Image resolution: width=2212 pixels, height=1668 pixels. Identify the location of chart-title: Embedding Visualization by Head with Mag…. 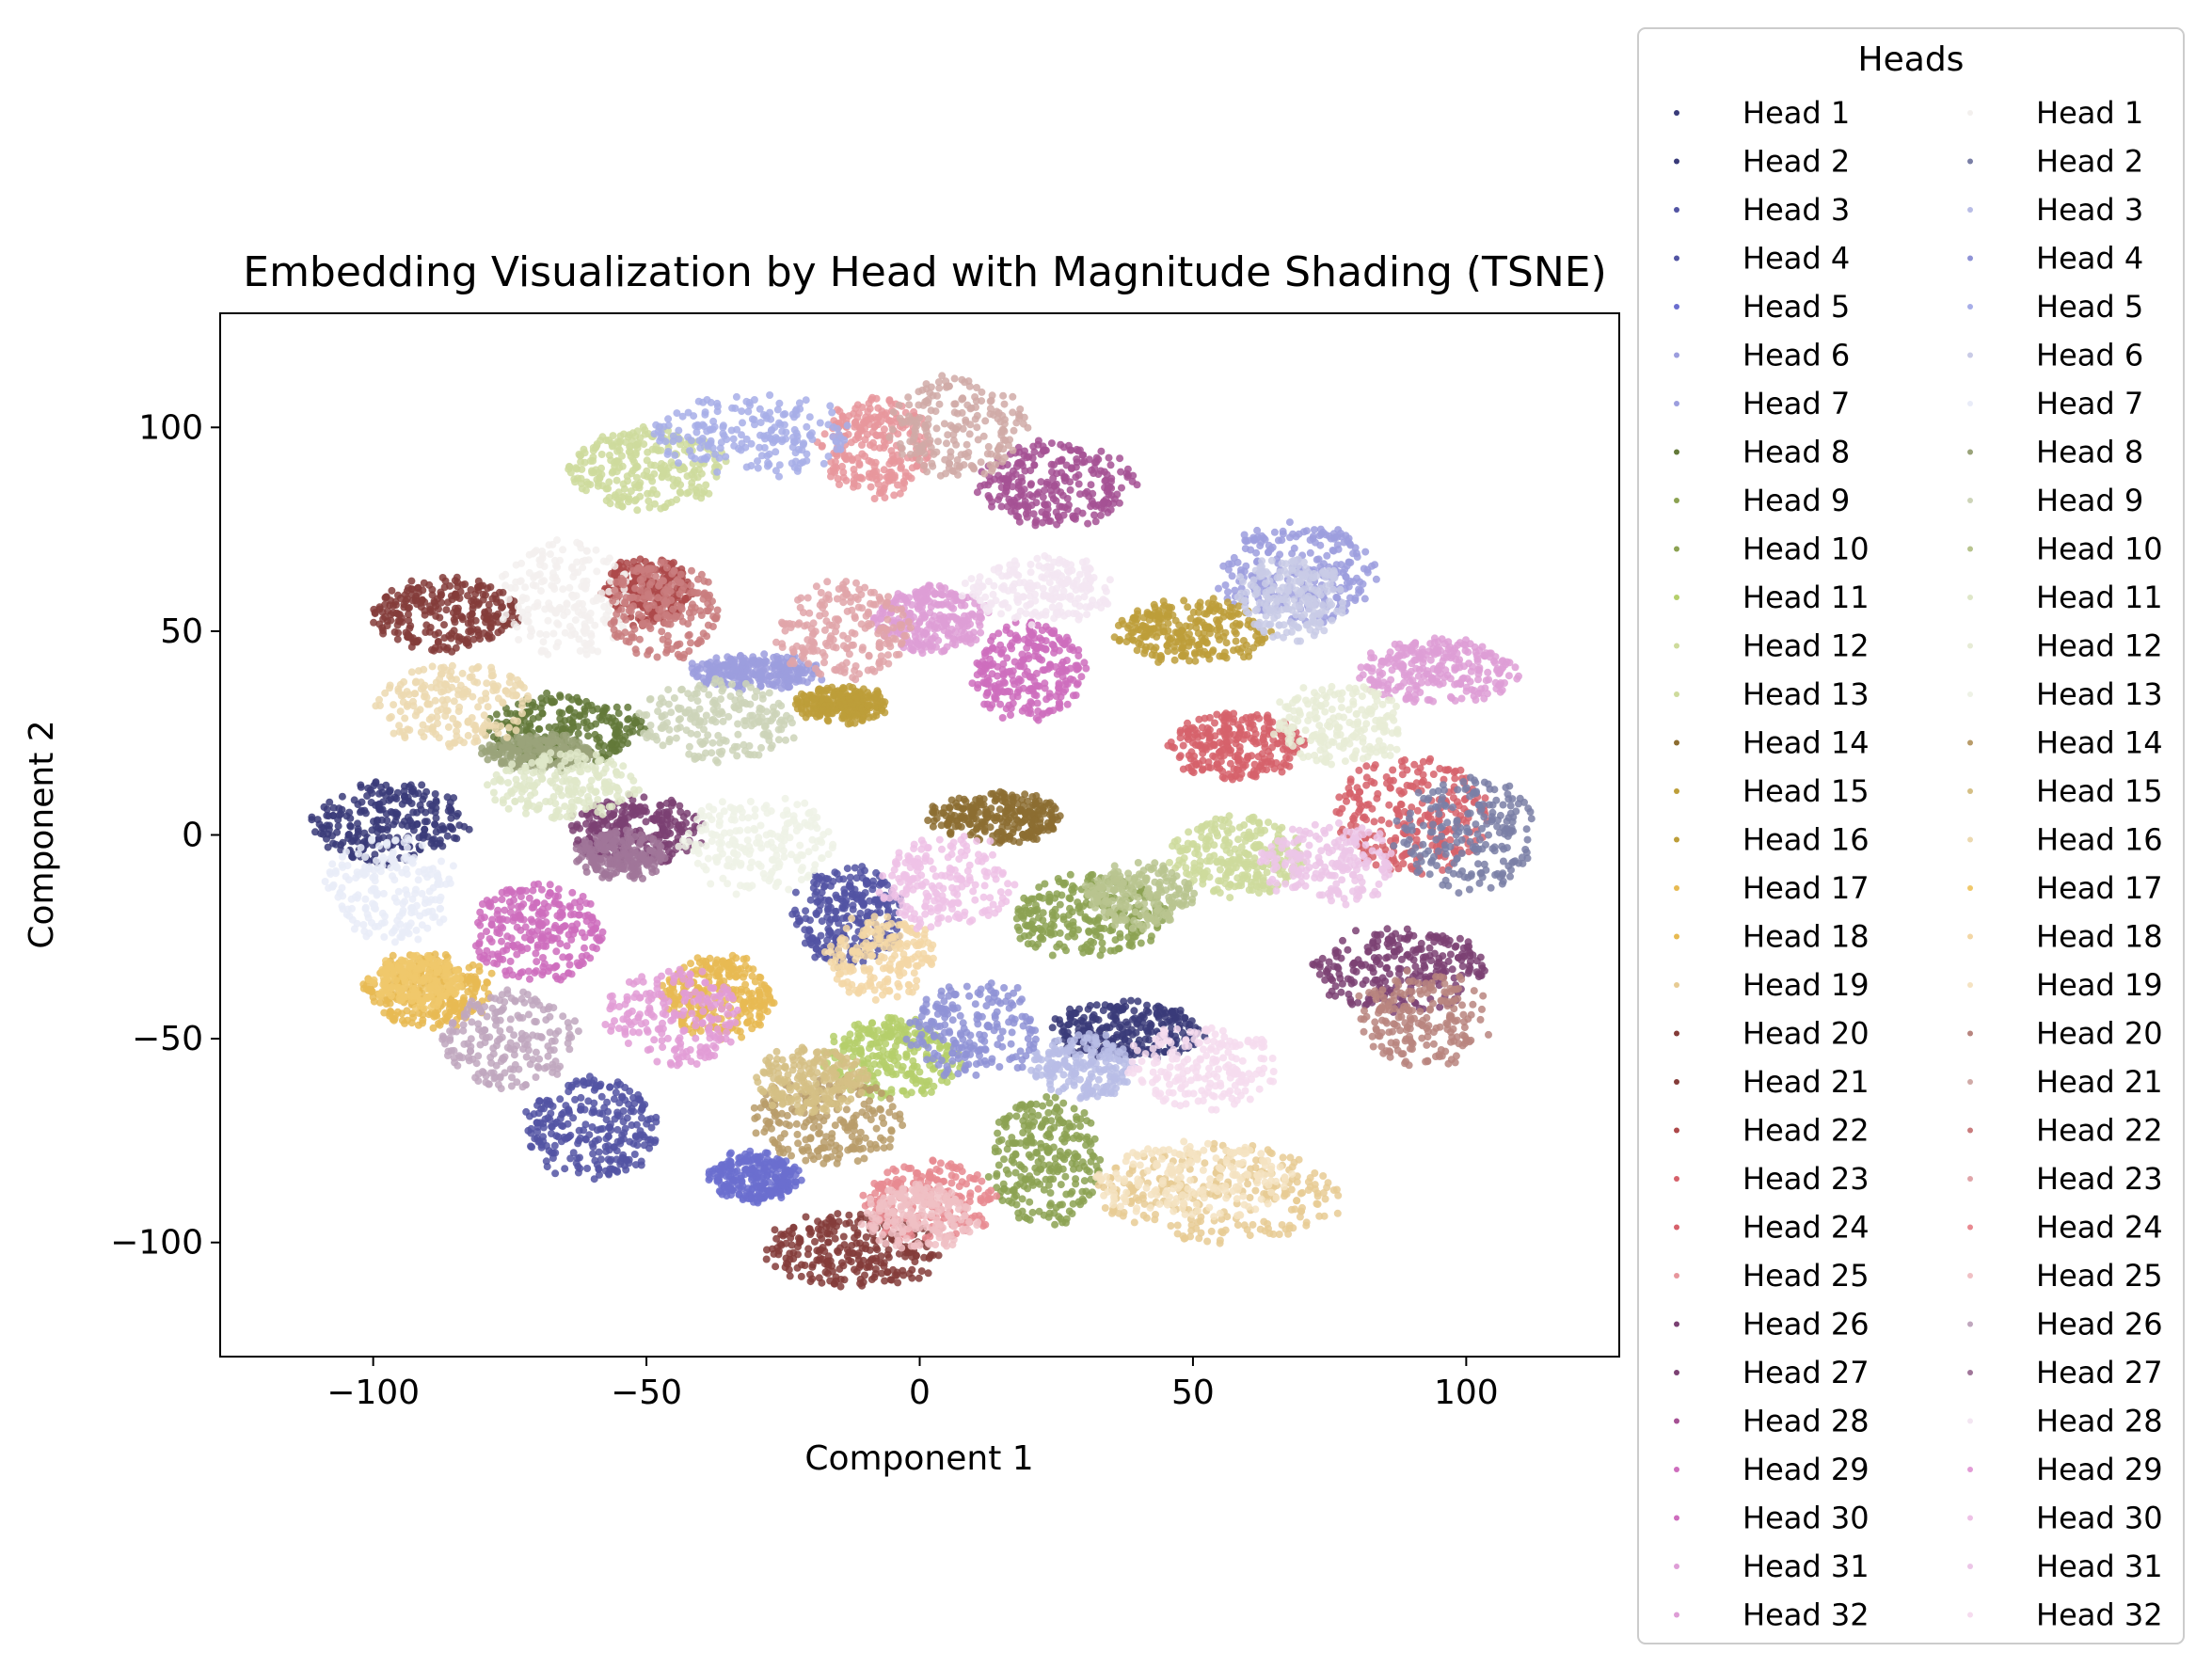
(924, 272).